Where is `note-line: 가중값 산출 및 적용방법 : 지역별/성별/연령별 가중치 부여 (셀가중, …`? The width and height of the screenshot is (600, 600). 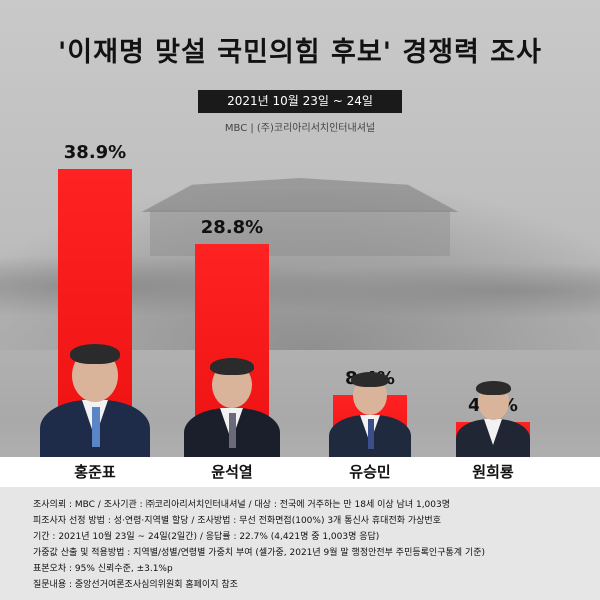 note-line: 가중값 산출 및 적용방법 : 지역별/성별/연령별 가중치 부여 (셀가중, … is located at coordinates (259, 553).